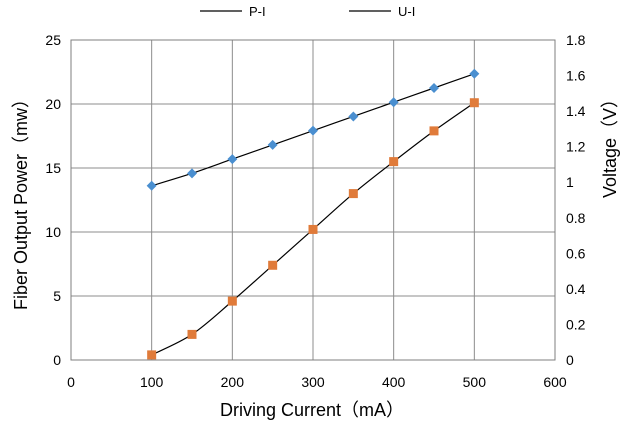  Describe the element at coordinates (475, 382) in the screenshot. I see `x-tick-label: 500` at that location.